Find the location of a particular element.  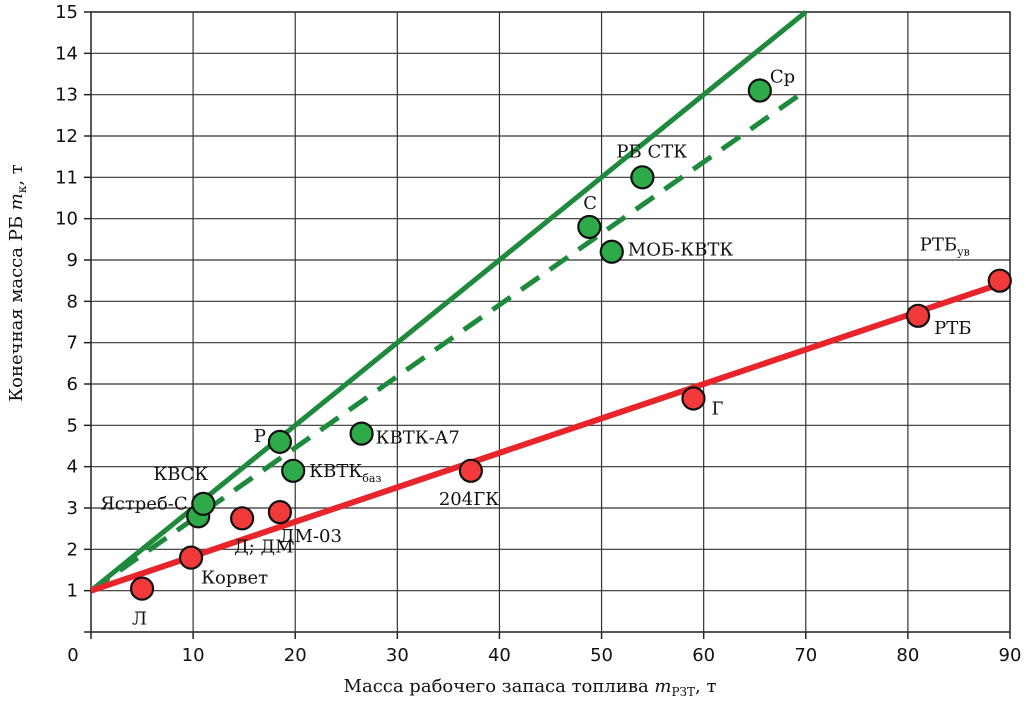

point-label: Ястреб-С is located at coordinates (143, 503).